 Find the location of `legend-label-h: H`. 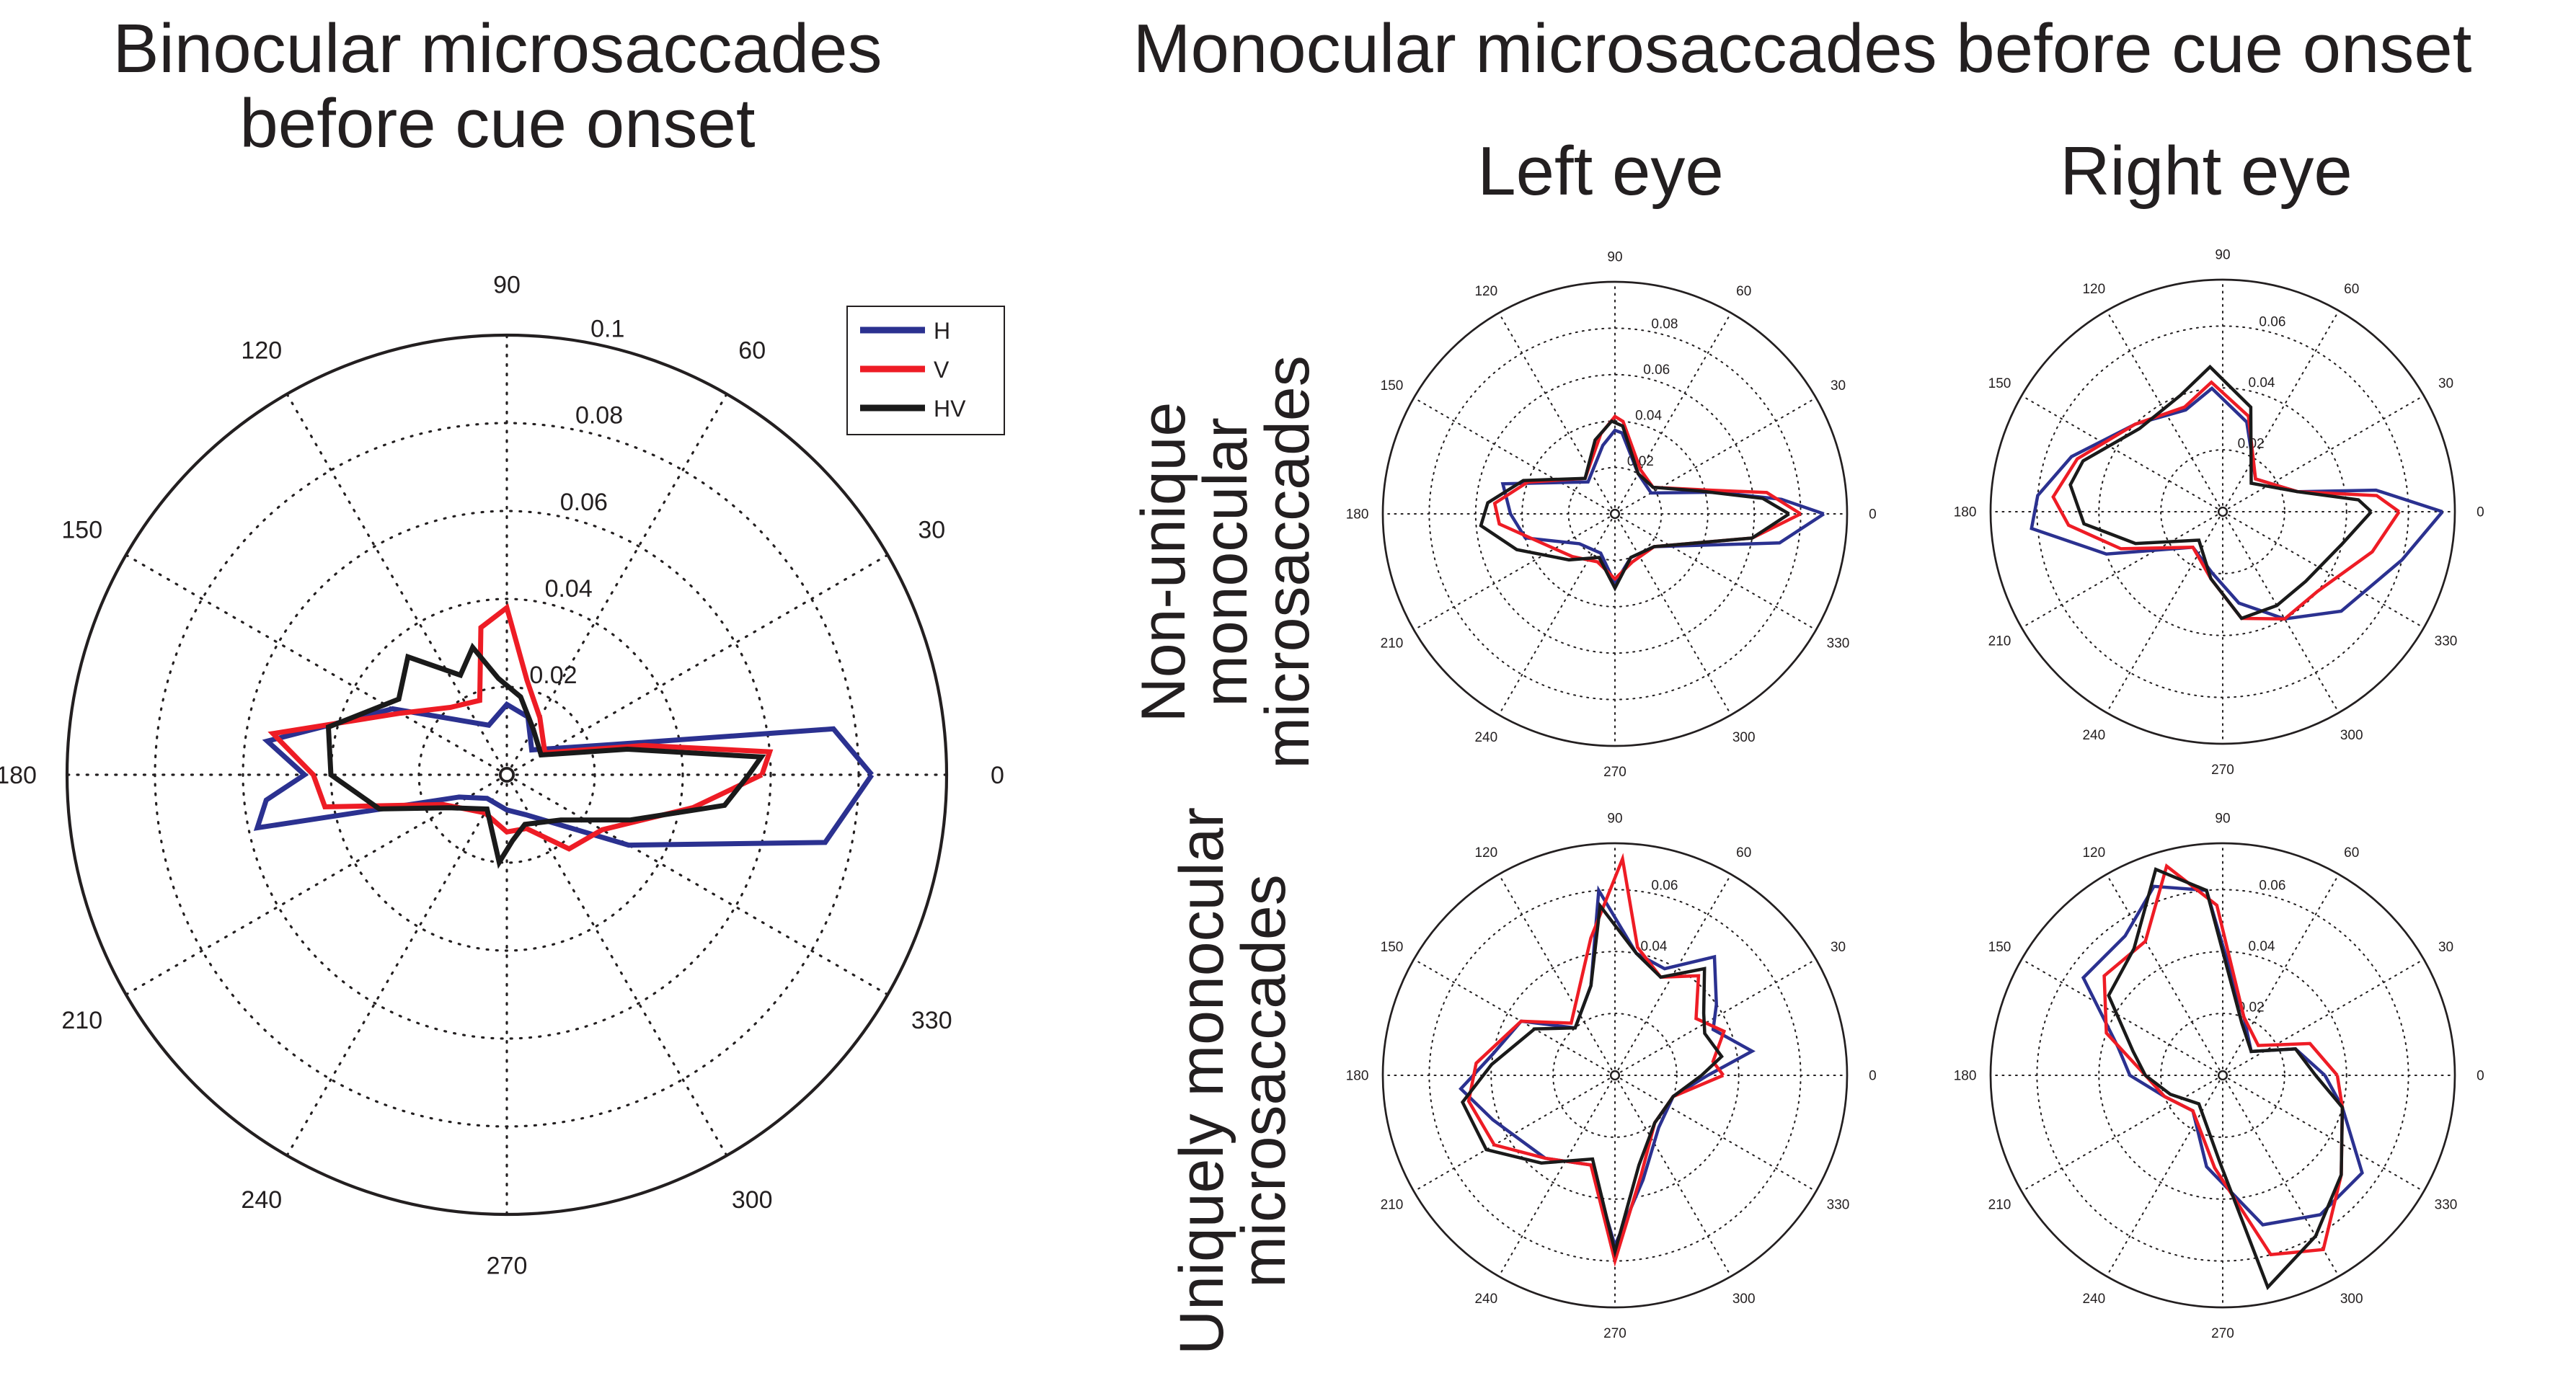

legend-label-h: H is located at coordinates (942, 331).